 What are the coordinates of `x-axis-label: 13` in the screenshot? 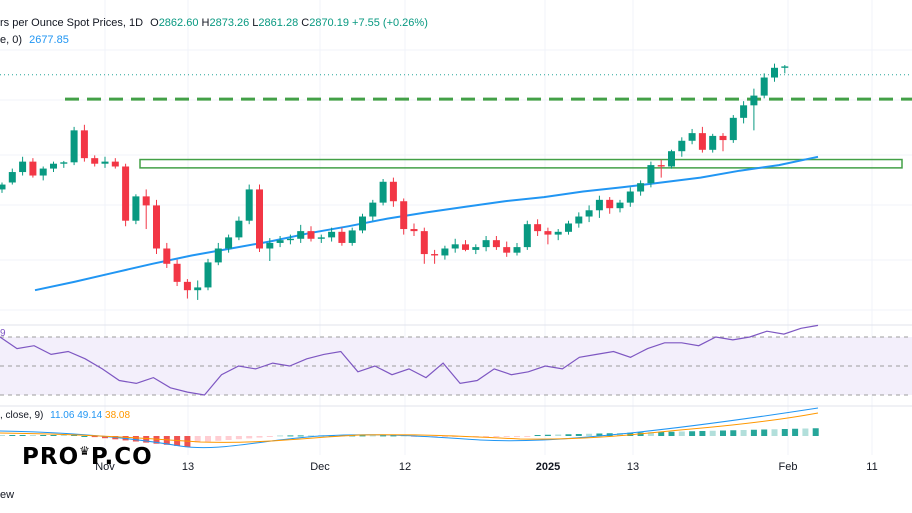 It's located at (633, 467).